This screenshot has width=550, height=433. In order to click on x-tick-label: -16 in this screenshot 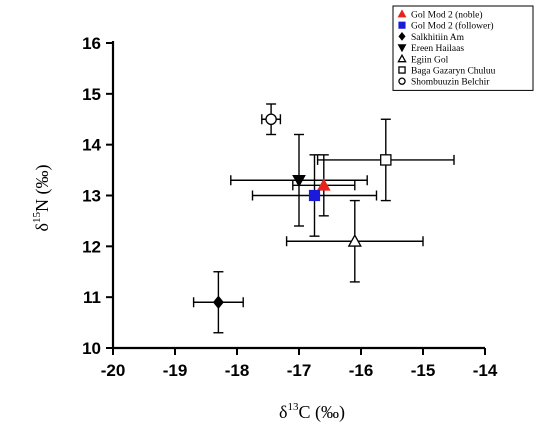, I will do `click(361, 370)`.